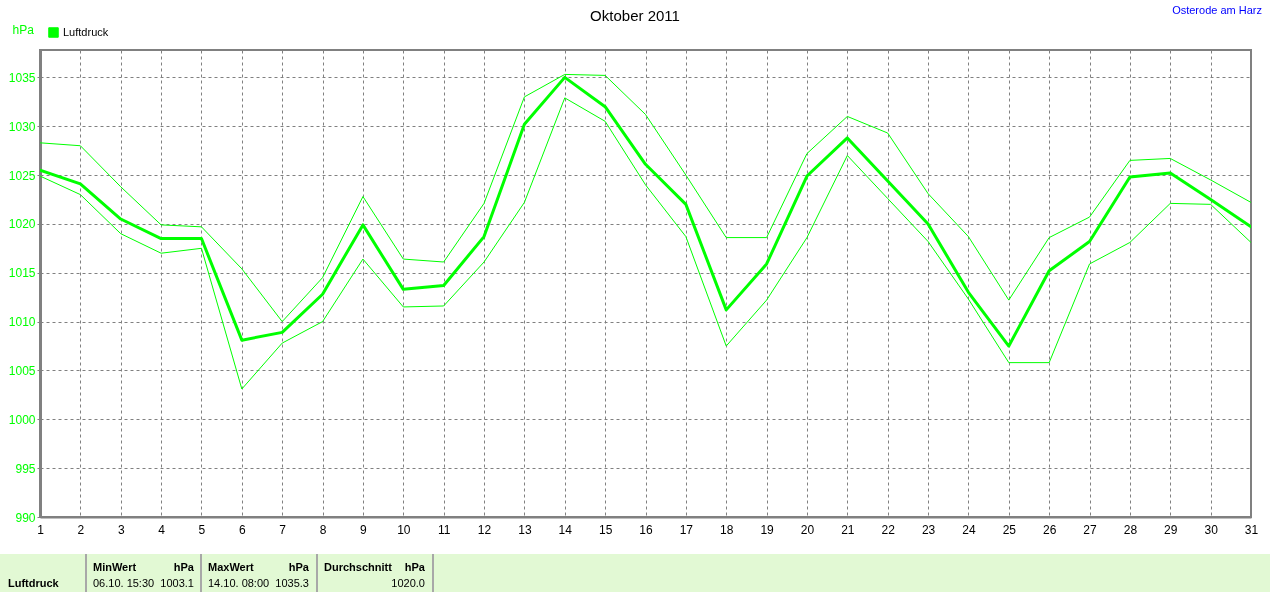 The width and height of the screenshot is (1270, 592). Describe the element at coordinates (81, 529) in the screenshot. I see `x-tick-label: 2` at that location.